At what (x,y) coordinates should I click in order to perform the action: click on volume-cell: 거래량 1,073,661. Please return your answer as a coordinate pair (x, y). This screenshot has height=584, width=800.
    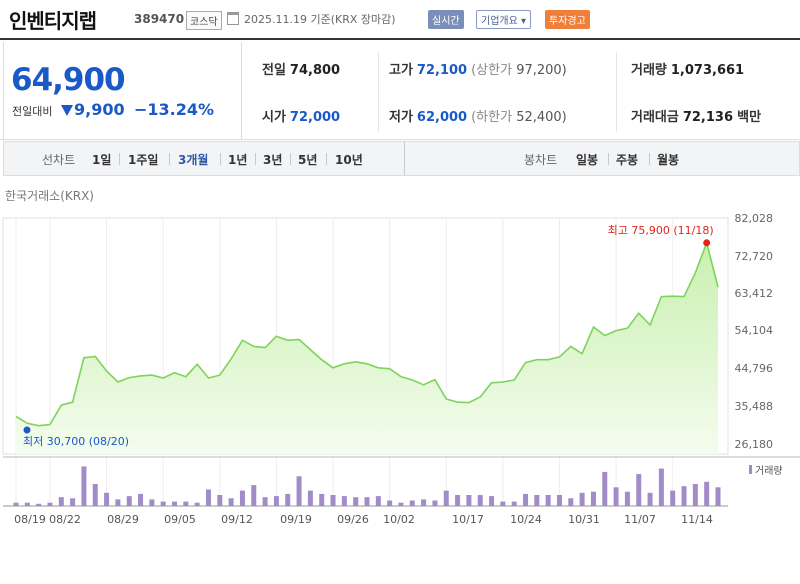
    Looking at the image, I should click on (687, 68).